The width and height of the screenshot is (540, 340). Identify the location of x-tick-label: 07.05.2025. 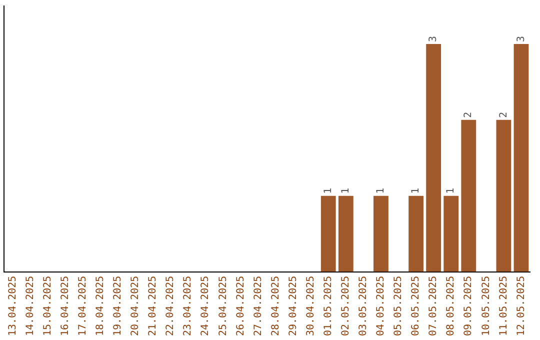
(434, 306).